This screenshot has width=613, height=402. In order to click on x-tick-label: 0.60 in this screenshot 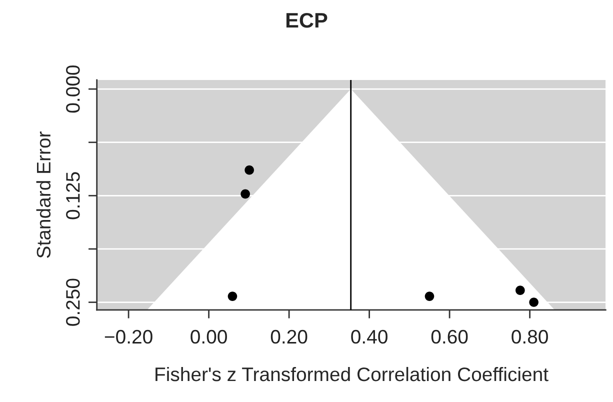, I will do `click(449, 337)`.